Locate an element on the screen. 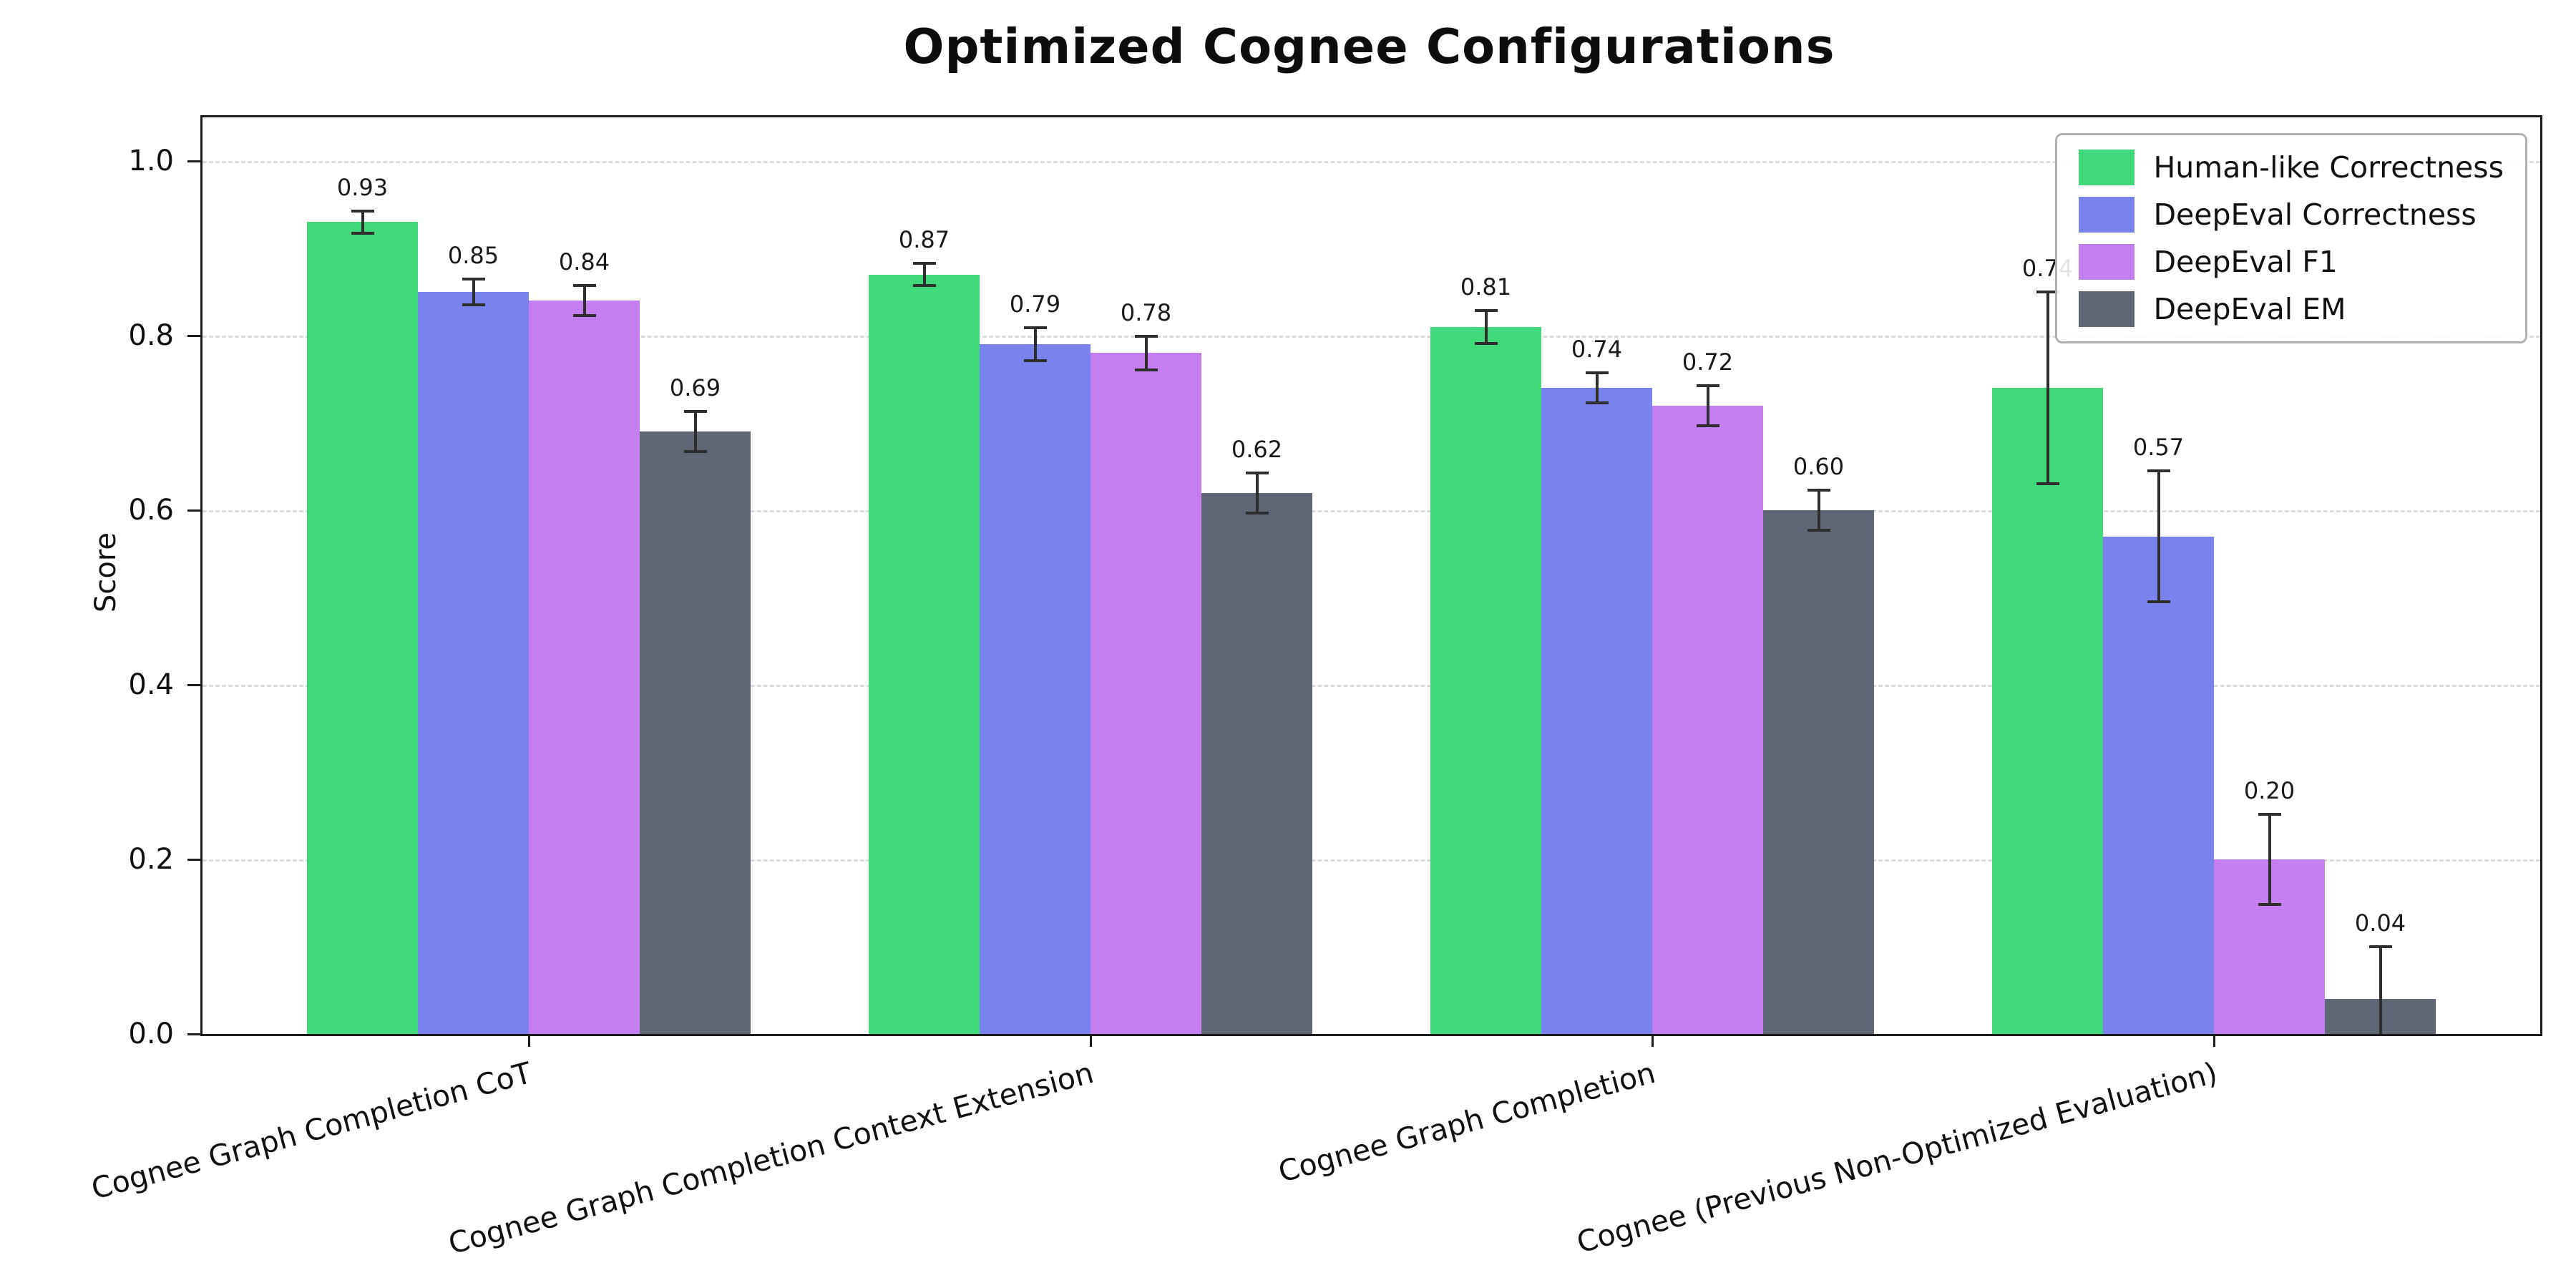 This screenshot has width=2576, height=1288. bar-slot: 0.74 is located at coordinates (1596, 575).